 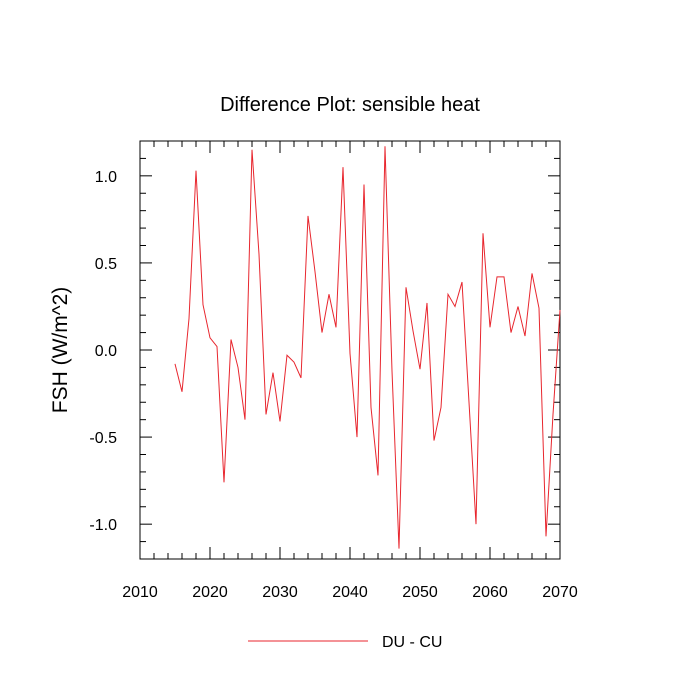 What do you see at coordinates (60, 350) in the screenshot?
I see `y-axis-label: FSH (W/m^2)` at bounding box center [60, 350].